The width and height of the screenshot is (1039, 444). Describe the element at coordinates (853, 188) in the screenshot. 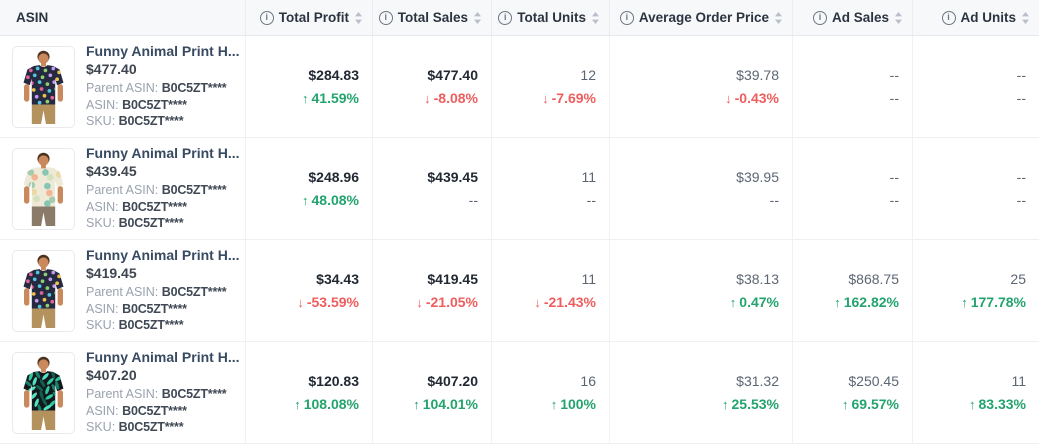

I see `ad-sales-cell: -- --` at that location.